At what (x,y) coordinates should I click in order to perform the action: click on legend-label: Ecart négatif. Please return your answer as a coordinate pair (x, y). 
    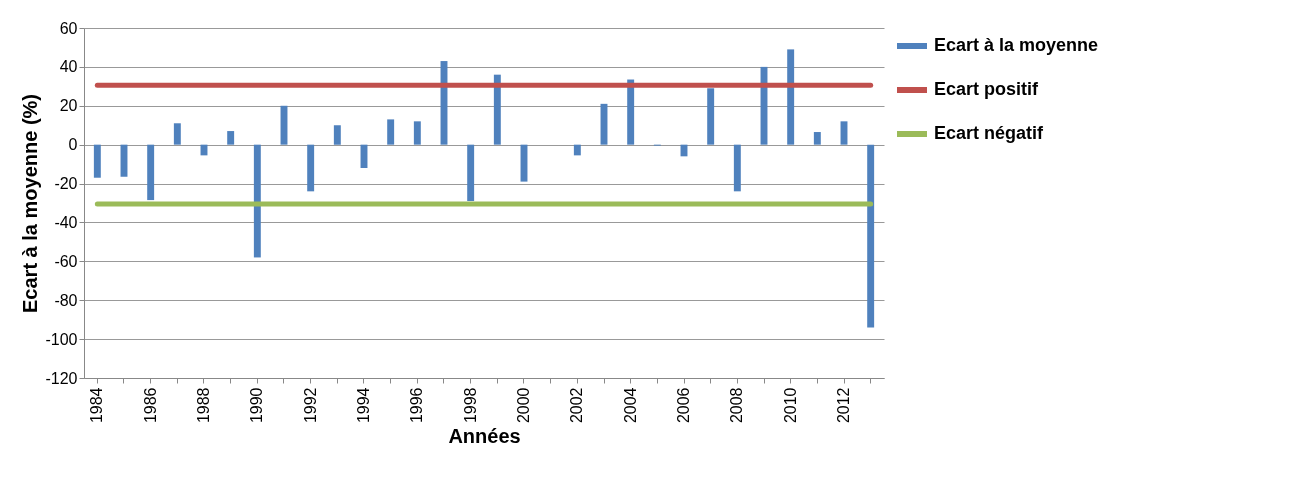
    Looking at the image, I should click on (989, 133).